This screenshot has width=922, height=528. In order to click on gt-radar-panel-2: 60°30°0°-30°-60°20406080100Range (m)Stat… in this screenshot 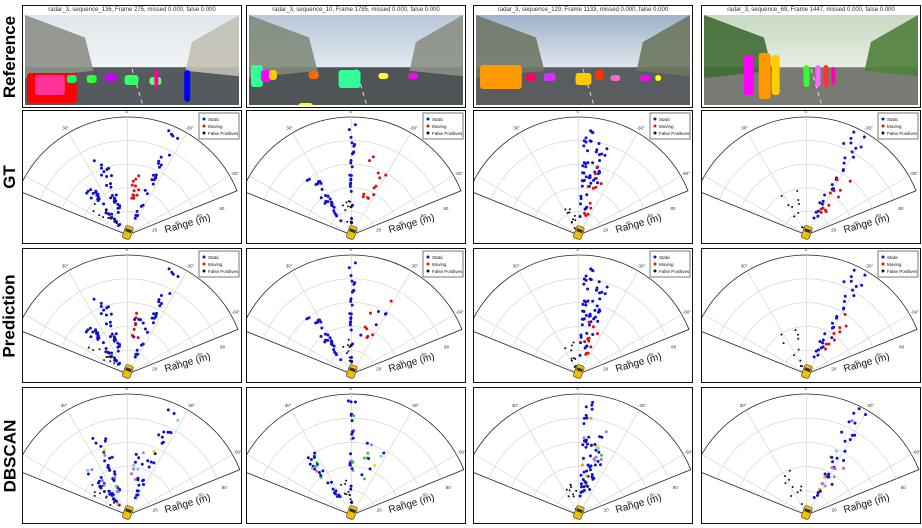, I will do `click(356, 177)`.